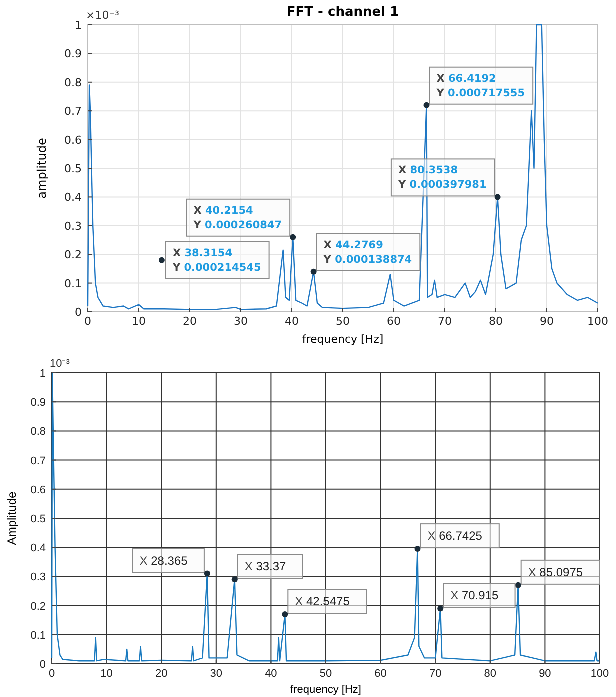 This screenshot has width=616, height=697. What do you see at coordinates (442, 178) in the screenshot?
I see `annotation: X 80.3538 Y 0.000397981` at bounding box center [442, 178].